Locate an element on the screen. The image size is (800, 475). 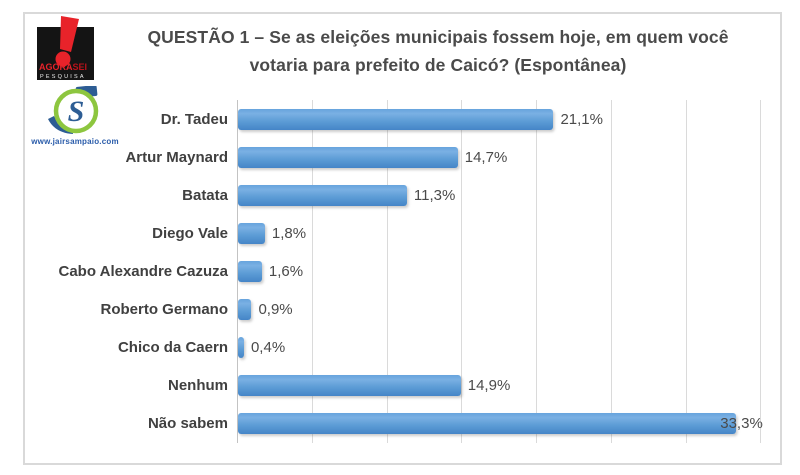
jairsampaio-letter: S is located at coordinates (76, 111).